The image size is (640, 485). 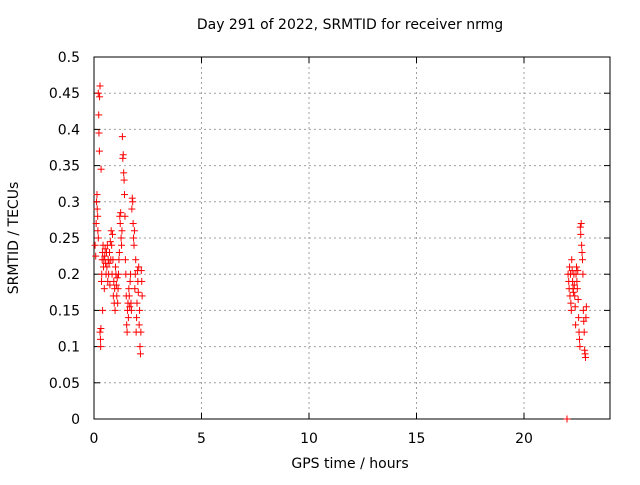 I want to click on x-tick-label: 5, so click(x=201, y=439).